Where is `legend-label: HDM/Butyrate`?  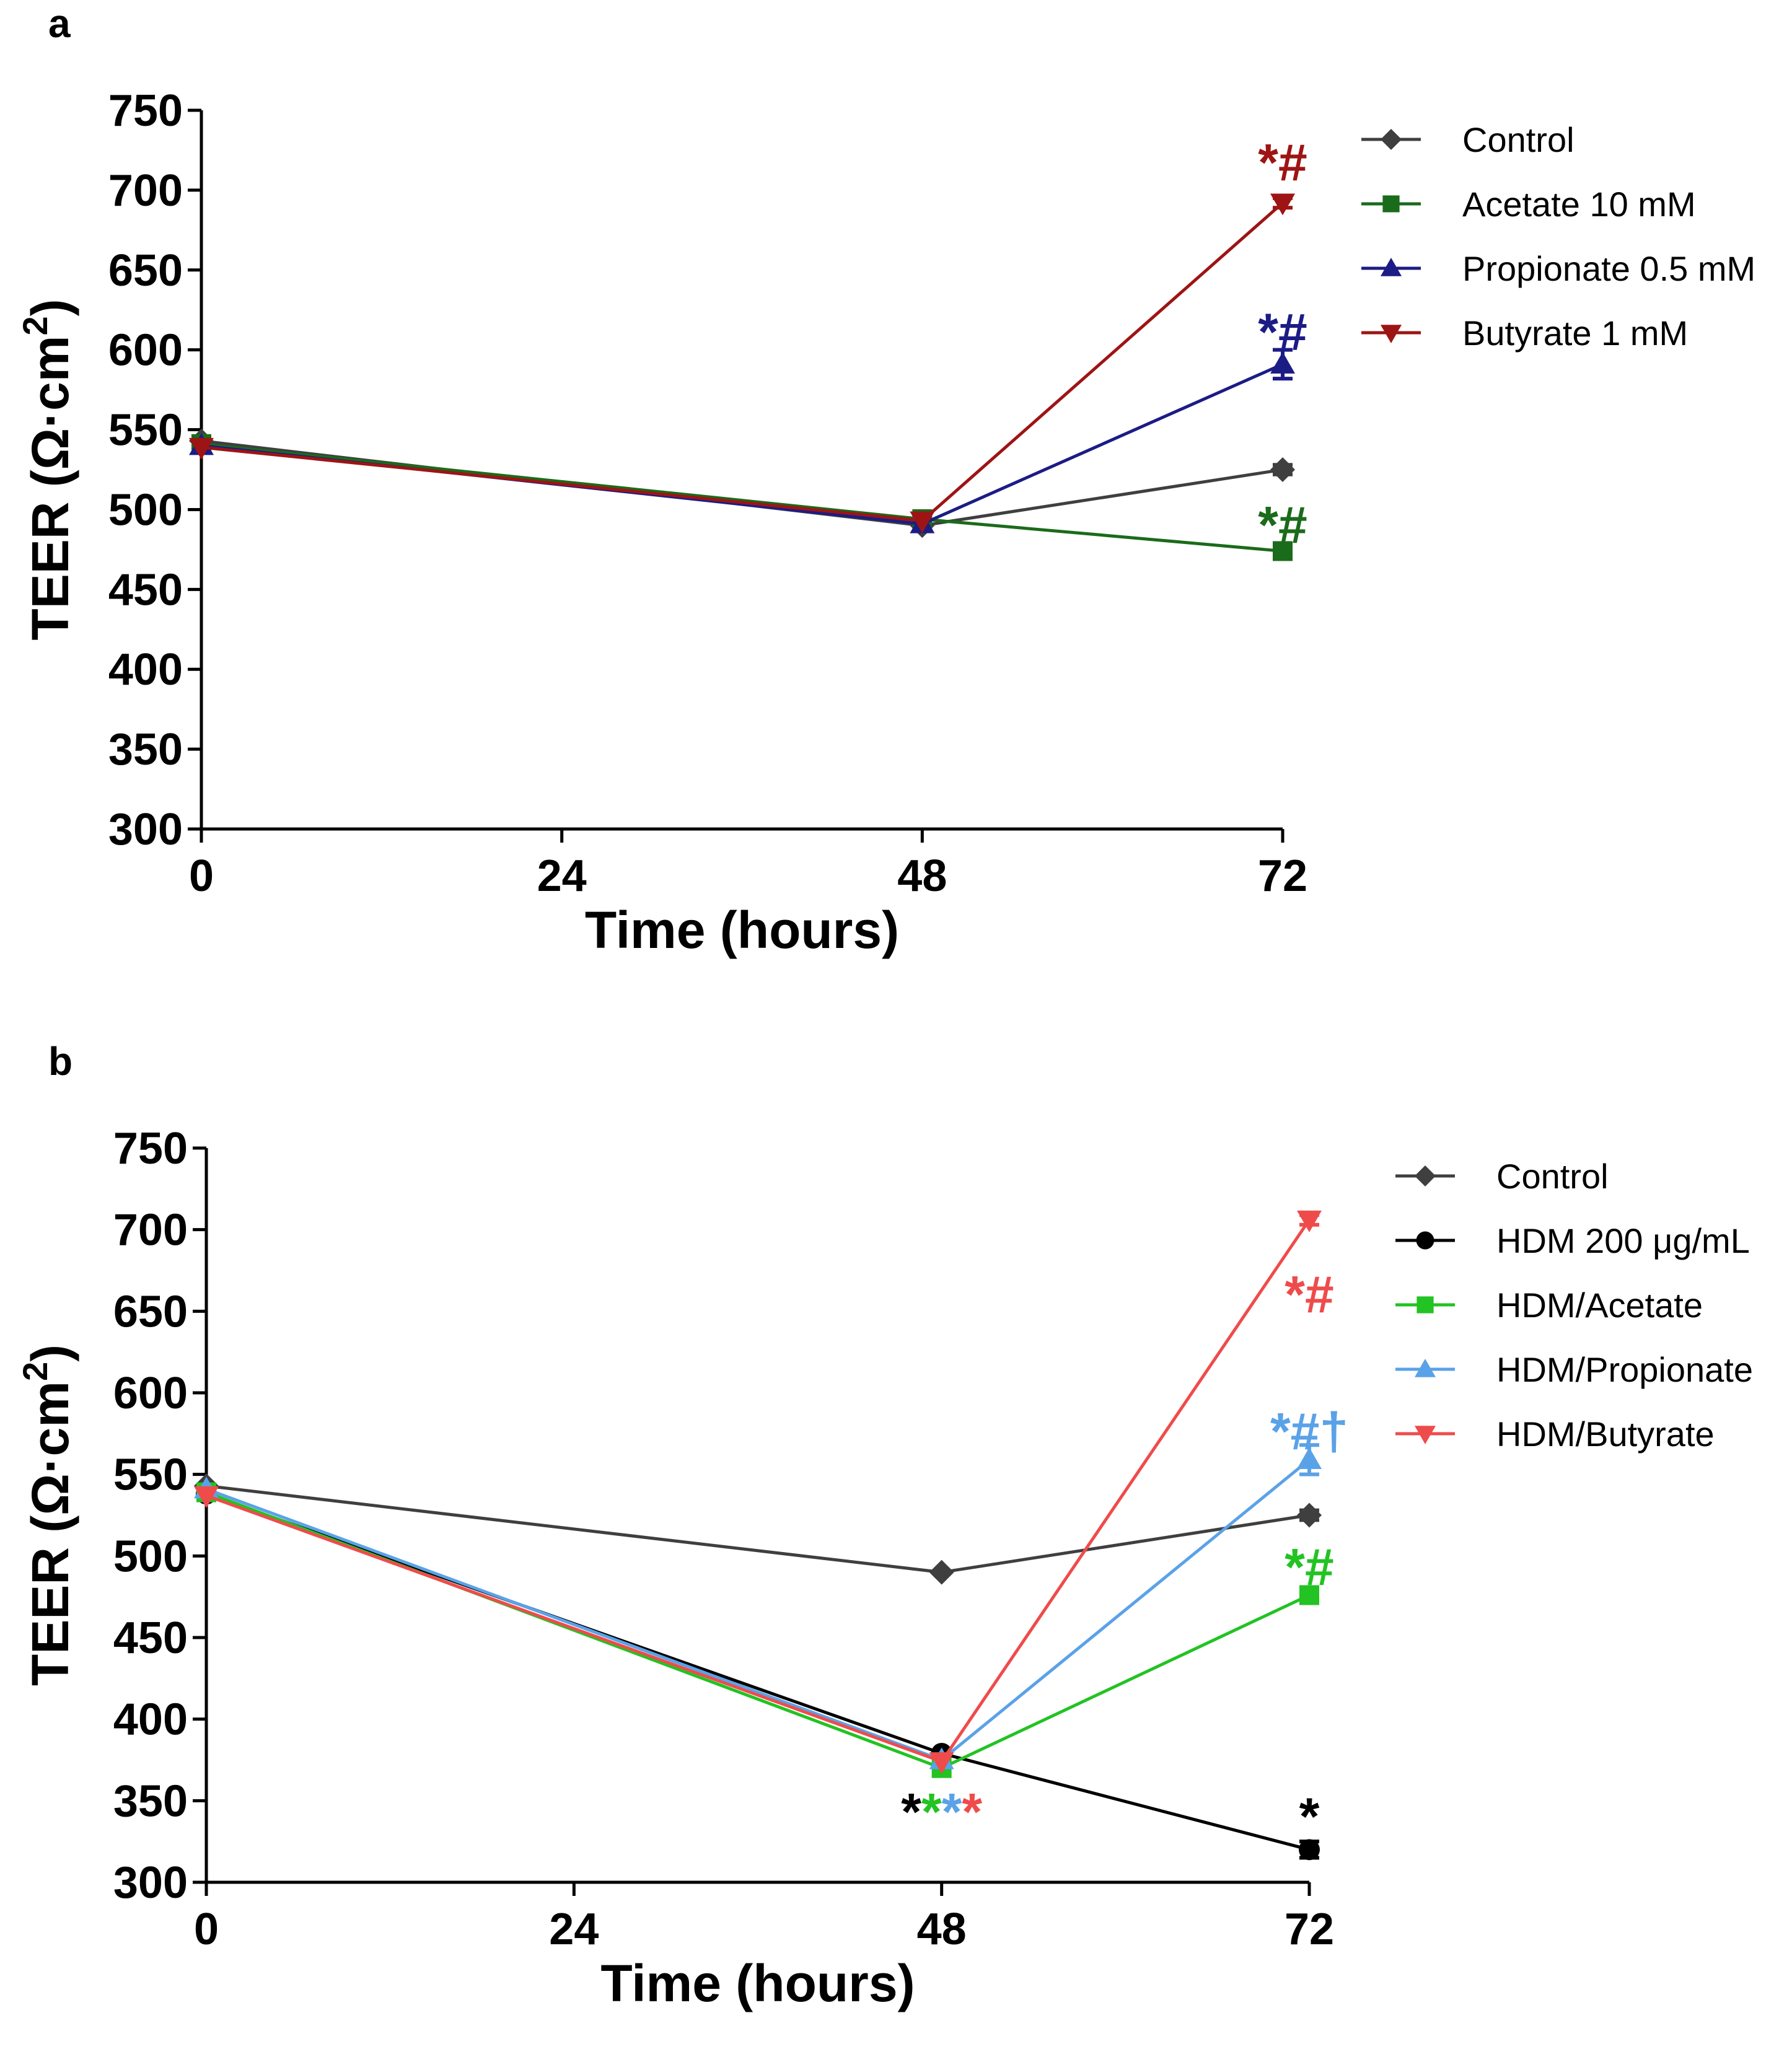 legend-label: HDM/Butyrate is located at coordinates (1605, 1434).